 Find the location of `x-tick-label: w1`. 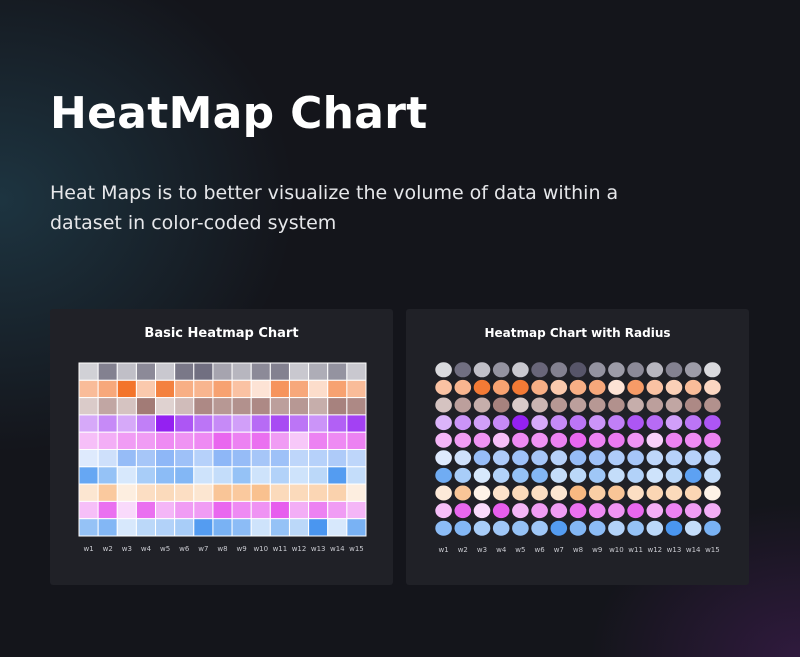

x-tick-label: w1 is located at coordinates (88, 549).